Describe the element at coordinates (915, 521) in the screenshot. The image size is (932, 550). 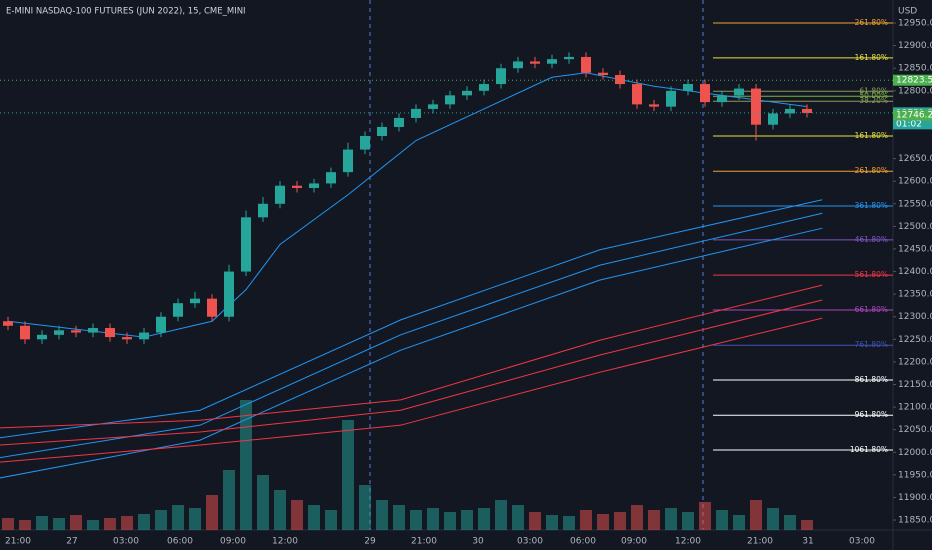
I see `y-tick-label: 11850.00` at that location.